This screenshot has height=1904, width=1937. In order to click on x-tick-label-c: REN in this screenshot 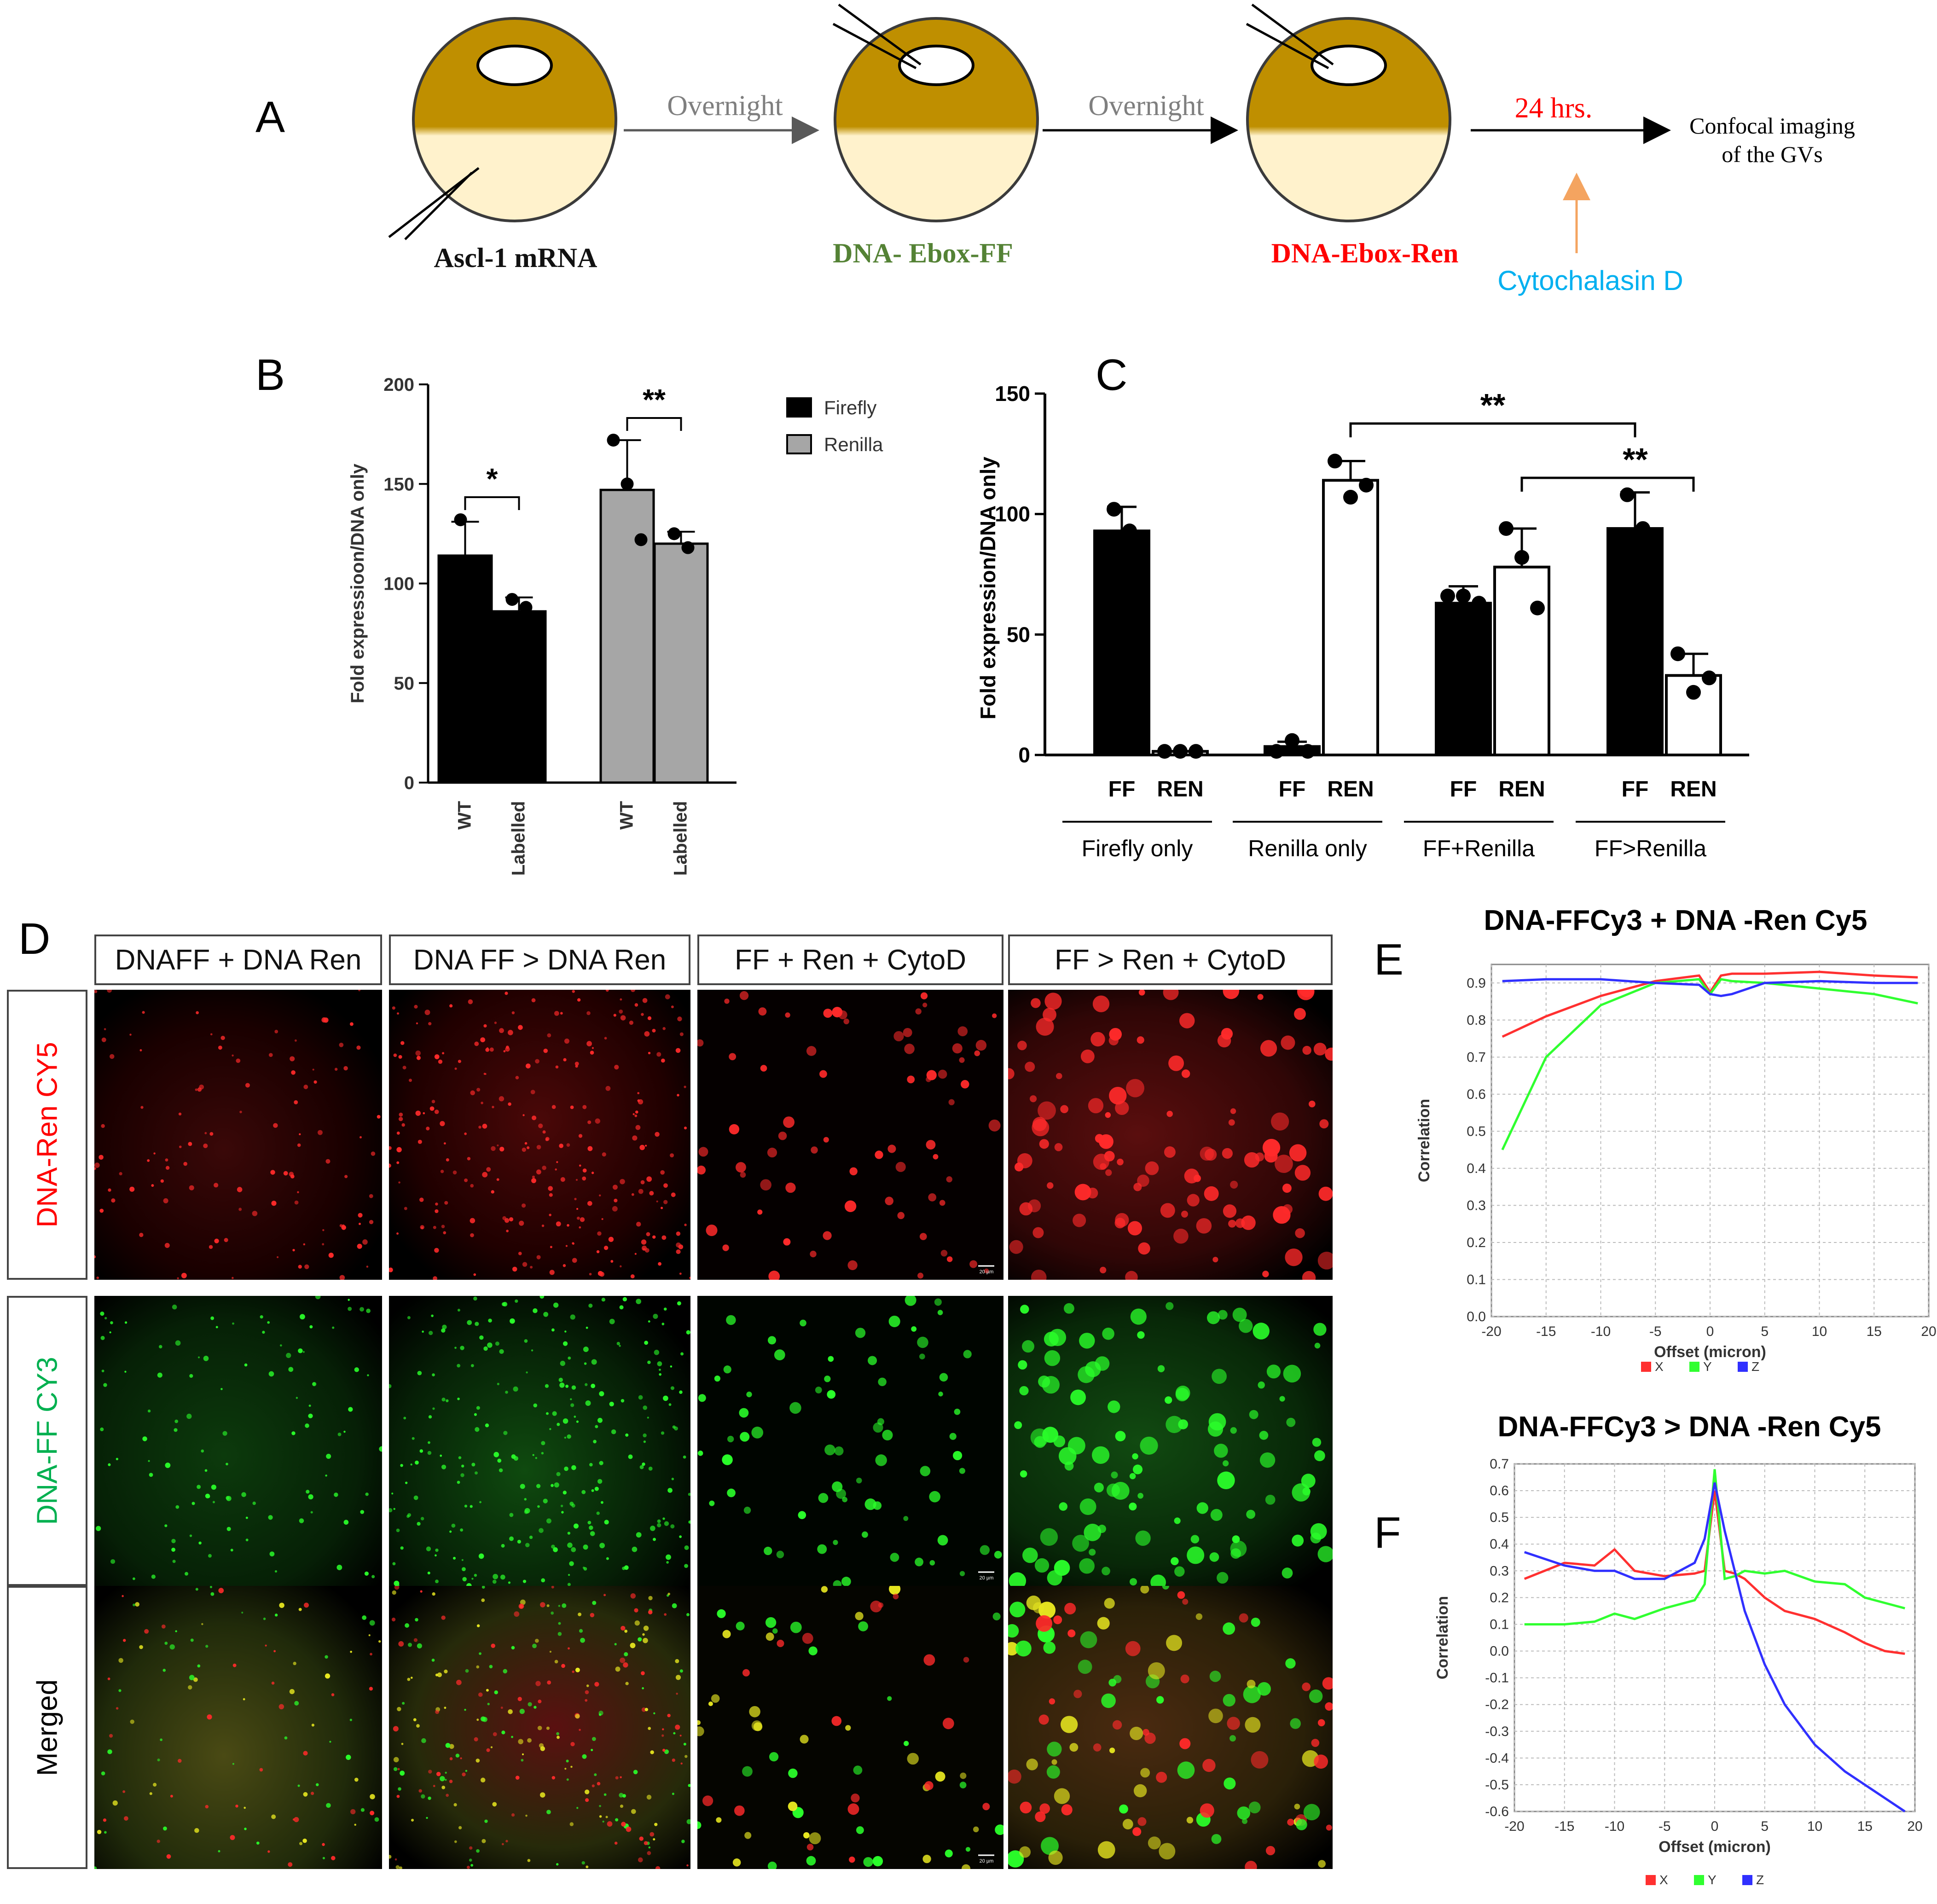, I will do `click(1350, 789)`.